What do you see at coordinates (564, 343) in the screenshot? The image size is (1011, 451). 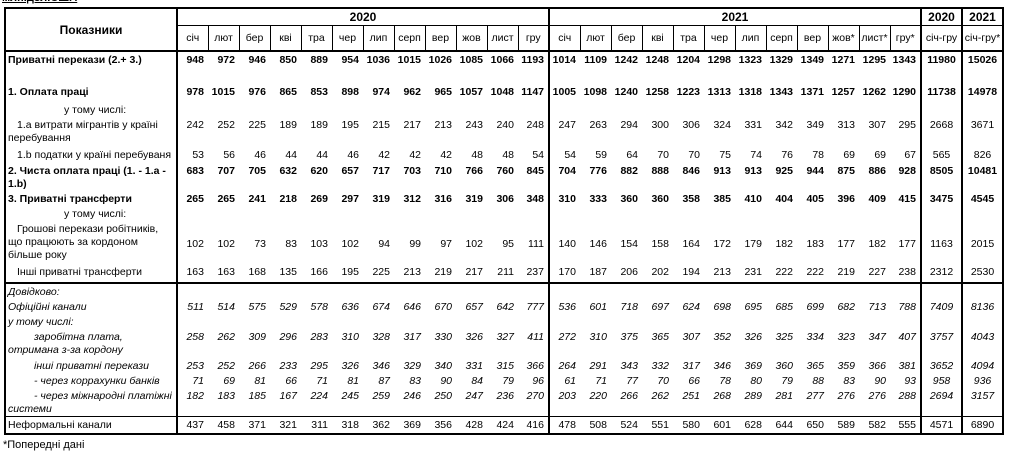 I see `value-cell-2021: 272` at bounding box center [564, 343].